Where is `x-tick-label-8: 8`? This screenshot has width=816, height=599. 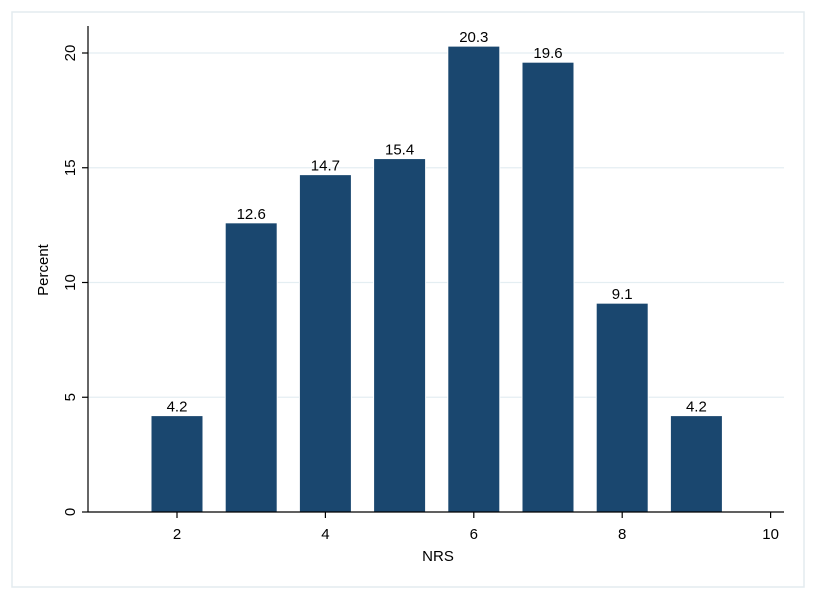 x-tick-label-8: 8 is located at coordinates (622, 534).